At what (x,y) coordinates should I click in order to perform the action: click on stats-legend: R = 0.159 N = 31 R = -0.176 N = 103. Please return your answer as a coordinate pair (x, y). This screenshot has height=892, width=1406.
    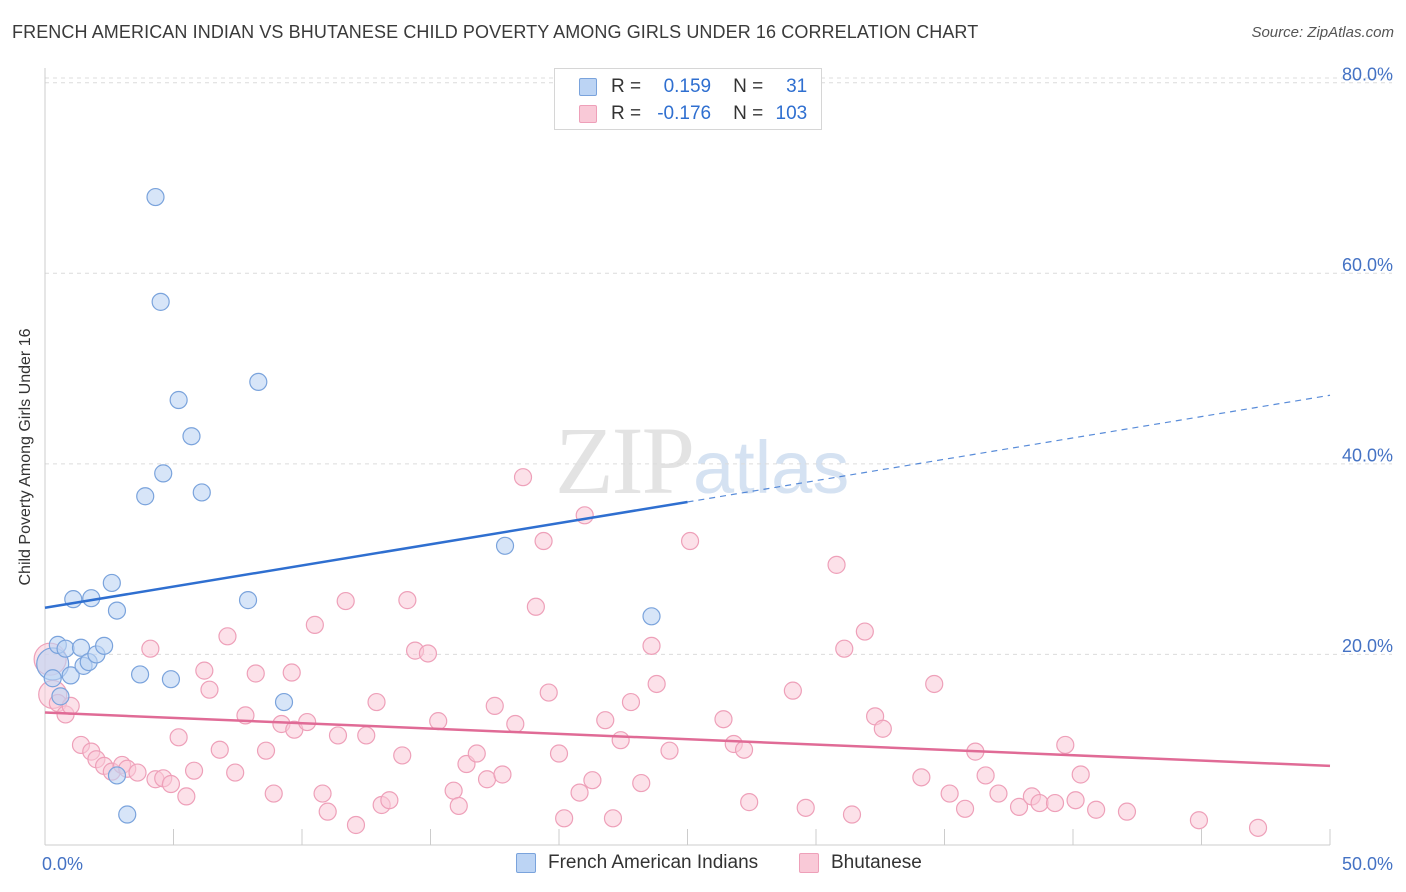
    Looking at the image, I should click on (688, 99).